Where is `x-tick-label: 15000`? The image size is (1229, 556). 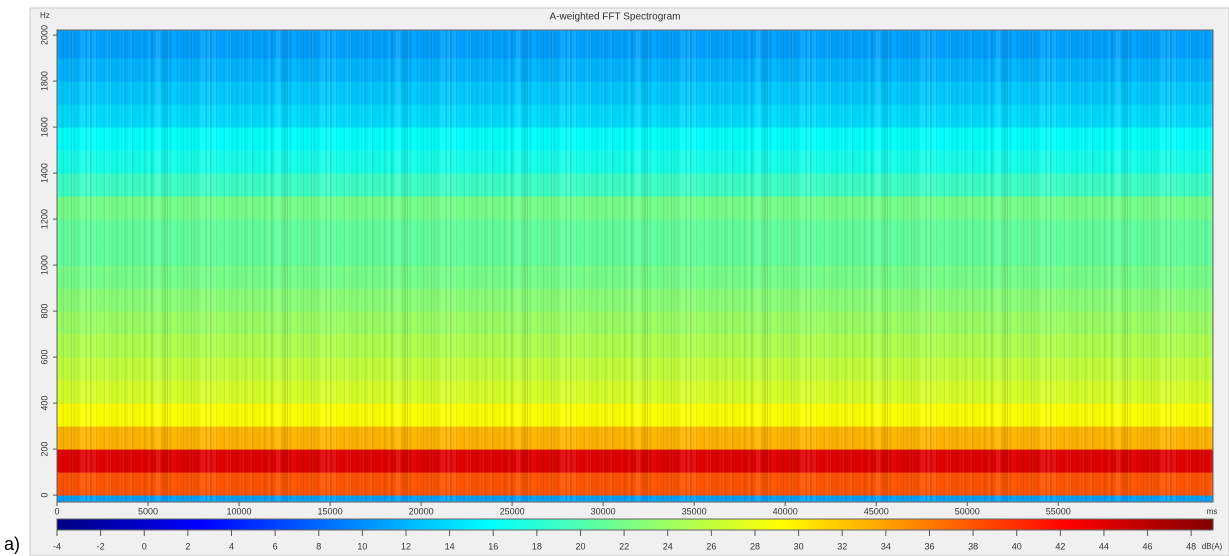 x-tick-label: 15000 is located at coordinates (330, 511).